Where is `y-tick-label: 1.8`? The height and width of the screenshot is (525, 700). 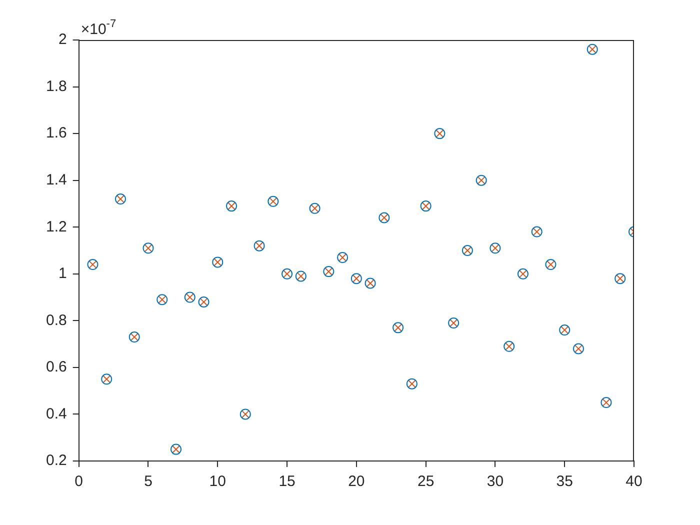 y-tick-label: 1.8 is located at coordinates (56, 86).